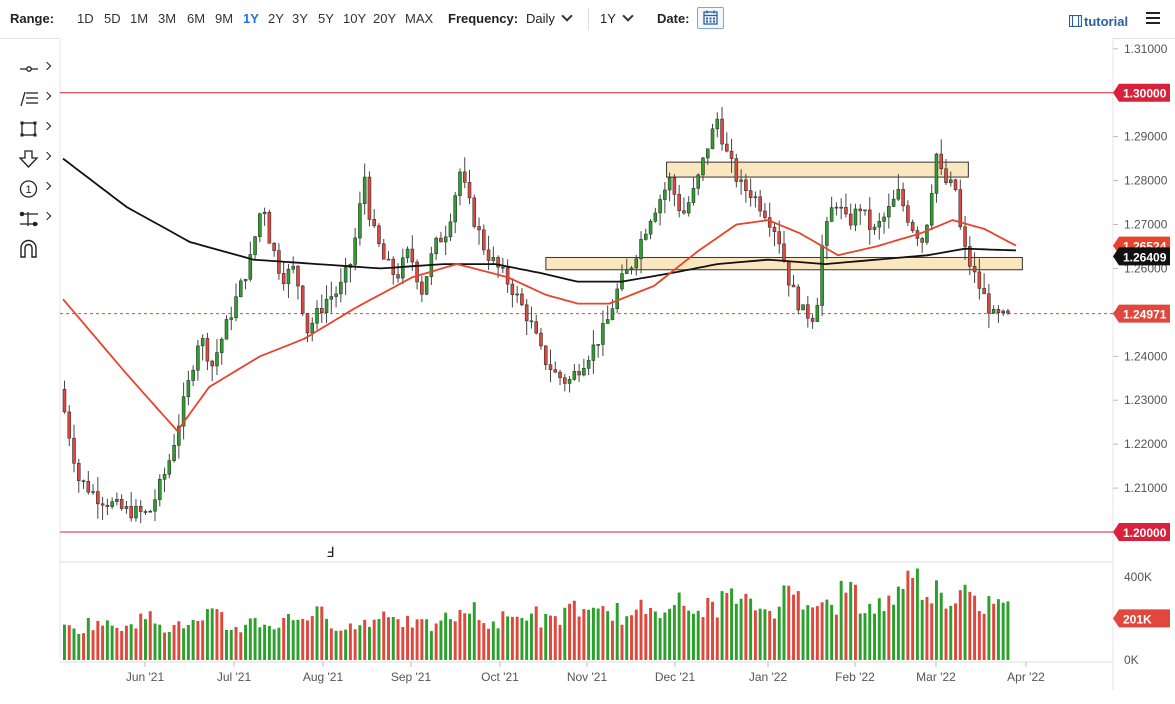  I want to click on magnet-icon, so click(37, 249).